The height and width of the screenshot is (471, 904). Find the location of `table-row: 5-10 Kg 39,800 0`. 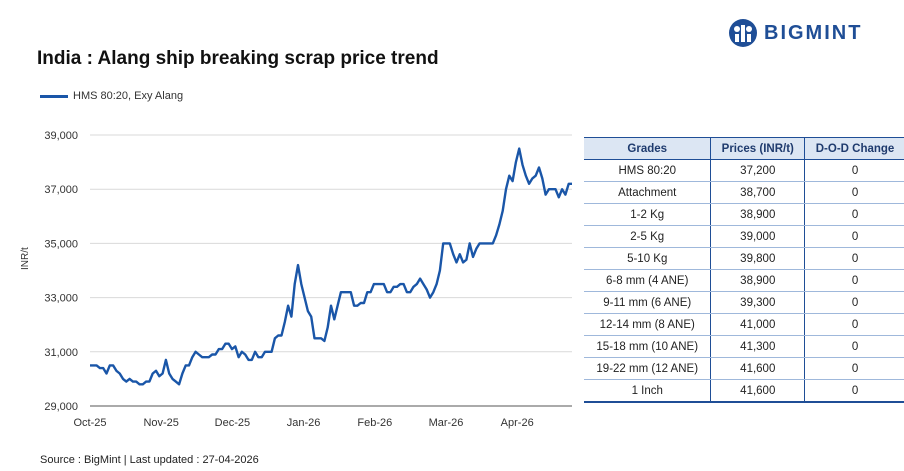

table-row: 5-10 Kg 39,800 0 is located at coordinates (744, 258).